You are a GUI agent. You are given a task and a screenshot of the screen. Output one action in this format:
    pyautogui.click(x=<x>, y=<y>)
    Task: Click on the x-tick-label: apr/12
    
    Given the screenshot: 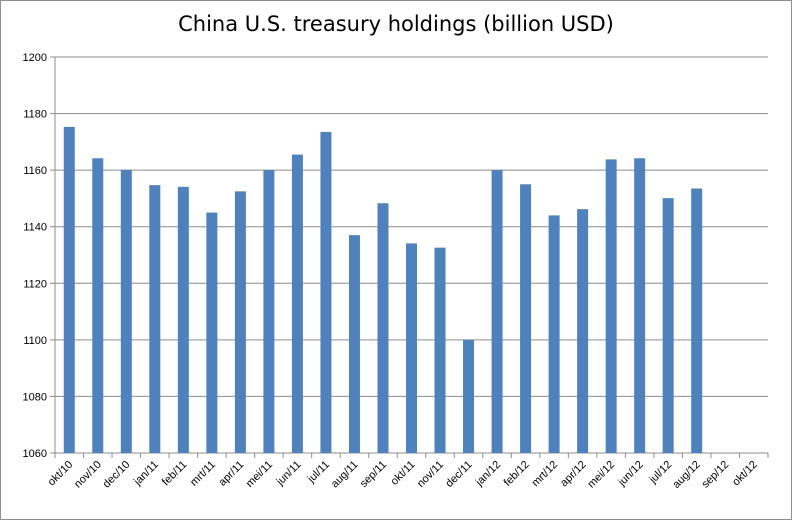 What is the action you would take?
    pyautogui.click(x=573, y=474)
    